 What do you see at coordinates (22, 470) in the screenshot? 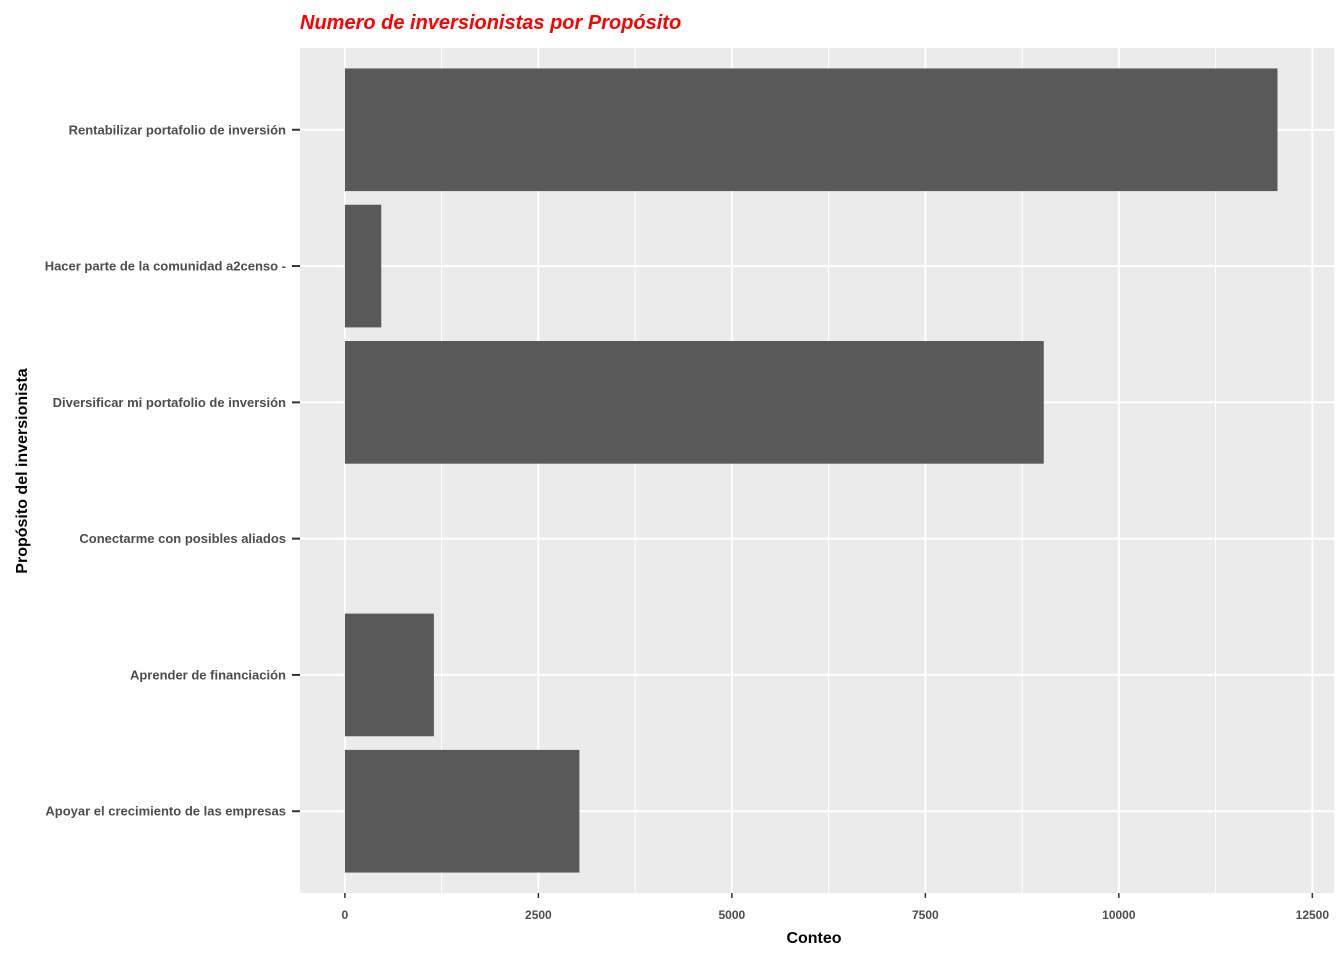
I see `y-axis-title: Propósito del inversionista` at bounding box center [22, 470].